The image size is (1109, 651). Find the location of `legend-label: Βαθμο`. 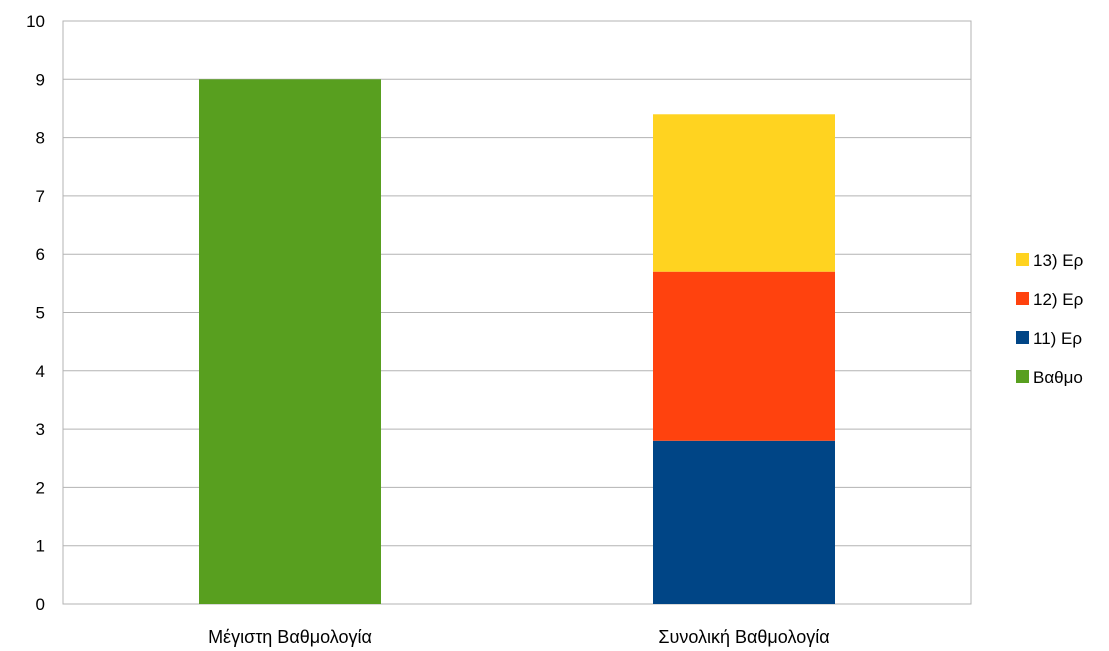

legend-label: Βαθμο is located at coordinates (1058, 377).